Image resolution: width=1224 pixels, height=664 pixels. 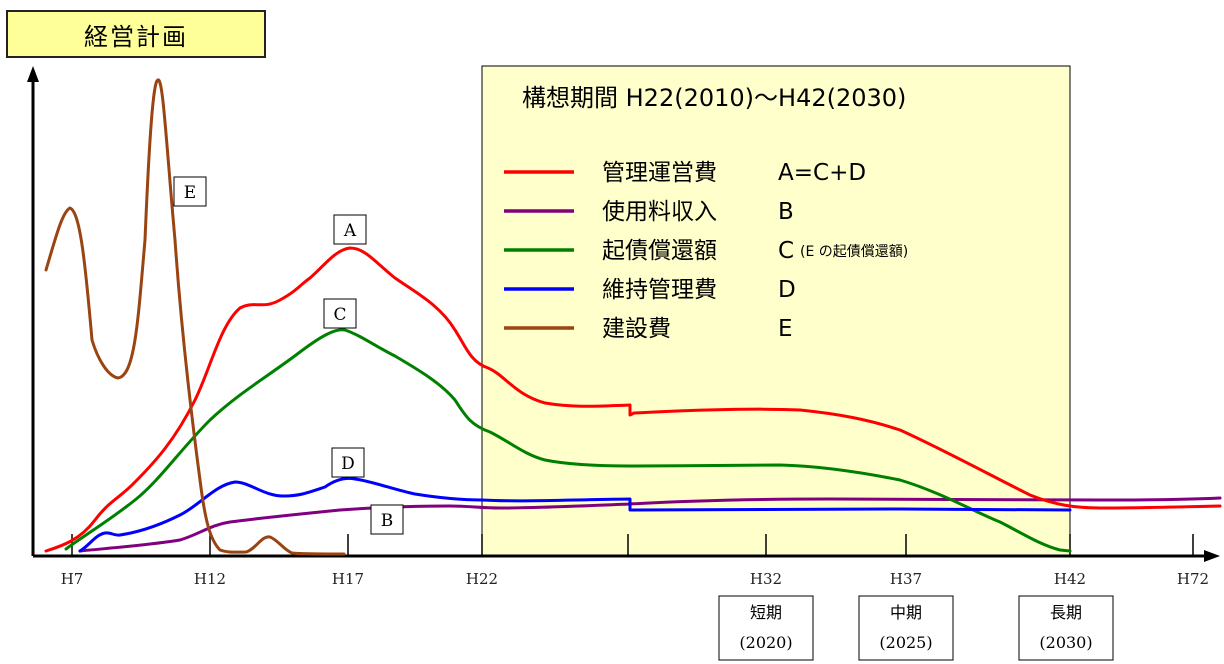 What do you see at coordinates (905, 642) in the screenshot?
I see `term-year: (2025)` at bounding box center [905, 642].